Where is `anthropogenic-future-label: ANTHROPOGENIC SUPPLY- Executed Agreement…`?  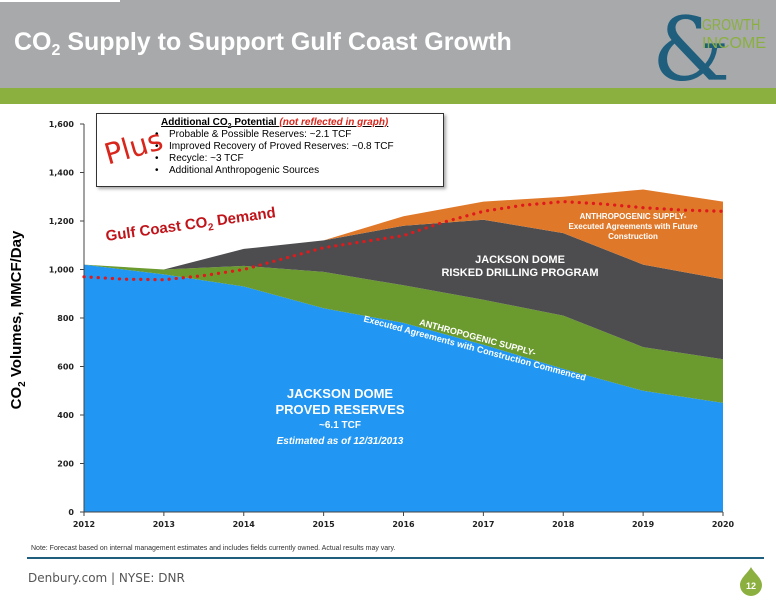
anthropogenic-future-label: ANTHROPOGENIC SUPPLY- Executed Agreement… is located at coordinates (633, 227).